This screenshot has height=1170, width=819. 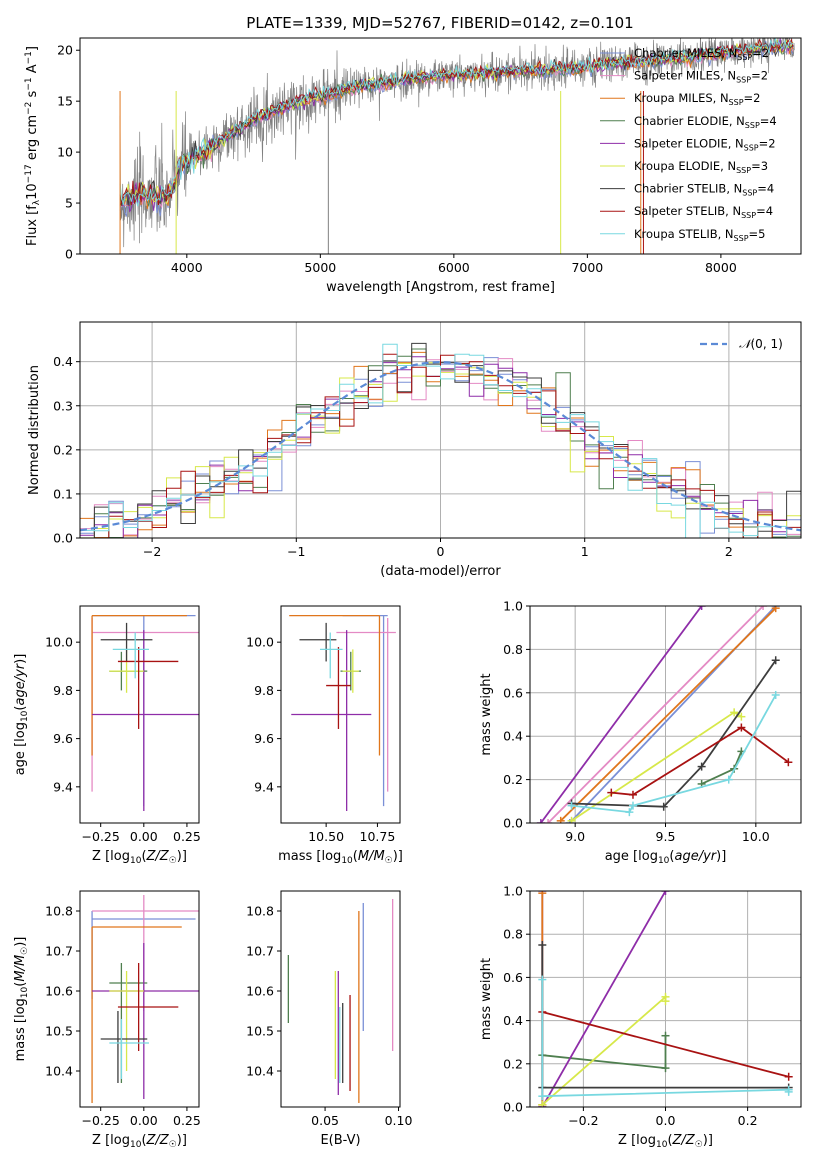 What do you see at coordinates (604, 1050) in the screenshot?
I see `weight-line-kroupa_elodie` at bounding box center [604, 1050].